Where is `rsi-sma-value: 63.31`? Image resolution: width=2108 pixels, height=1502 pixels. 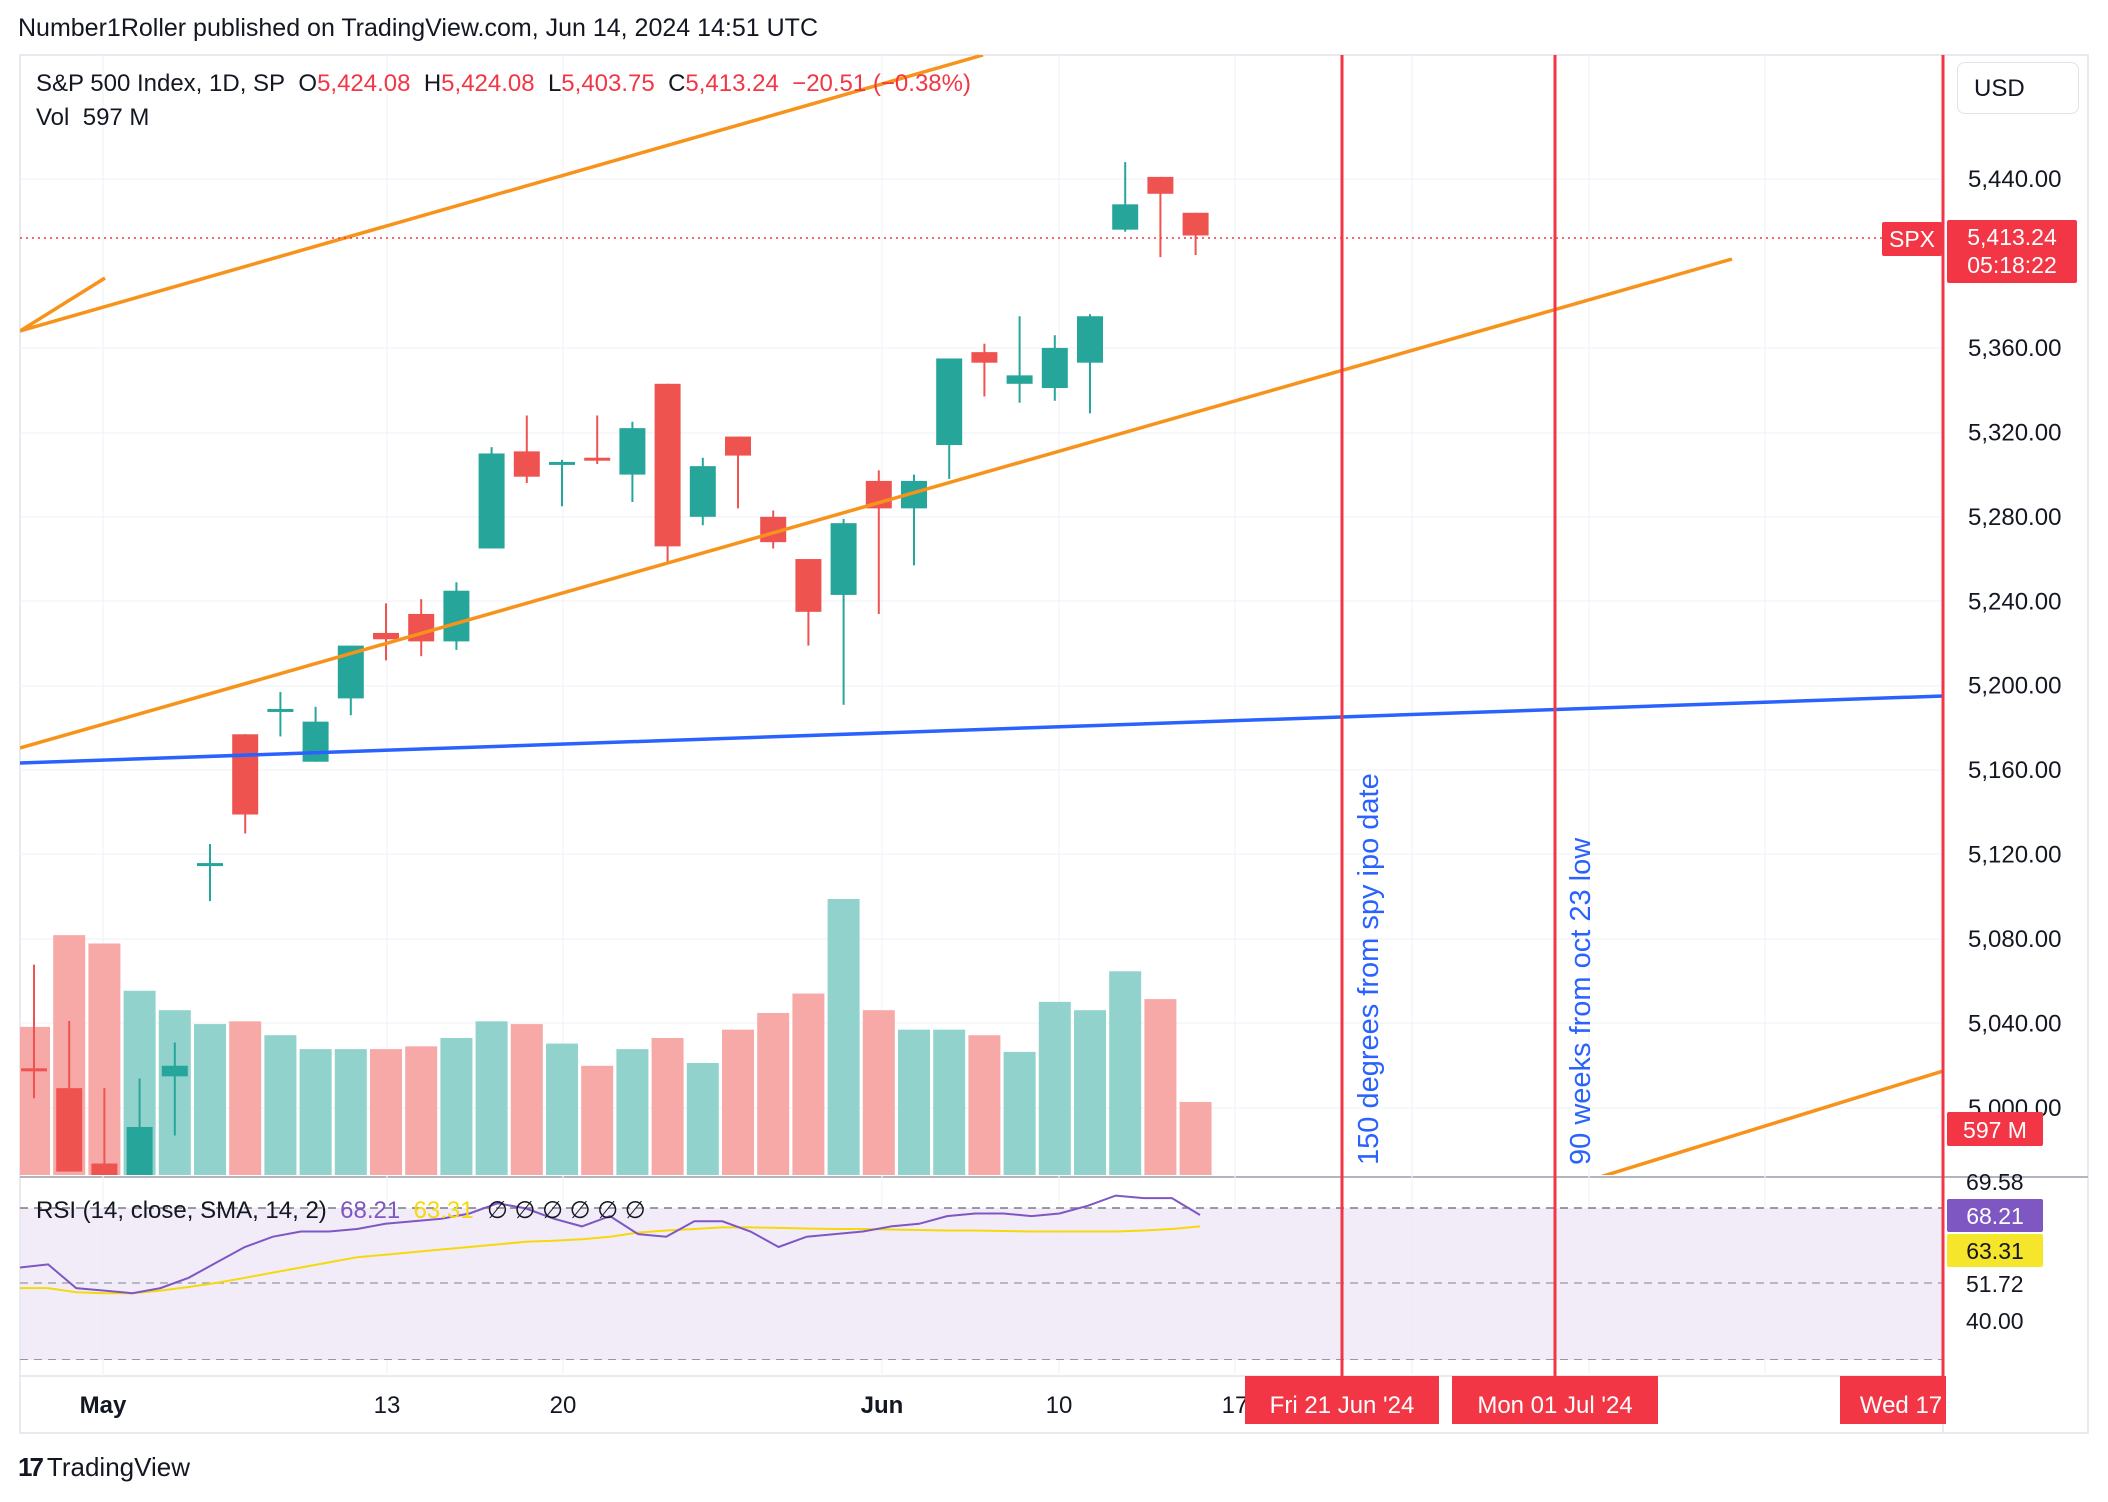 rsi-sma-value: 63.31 is located at coordinates (443, 1210).